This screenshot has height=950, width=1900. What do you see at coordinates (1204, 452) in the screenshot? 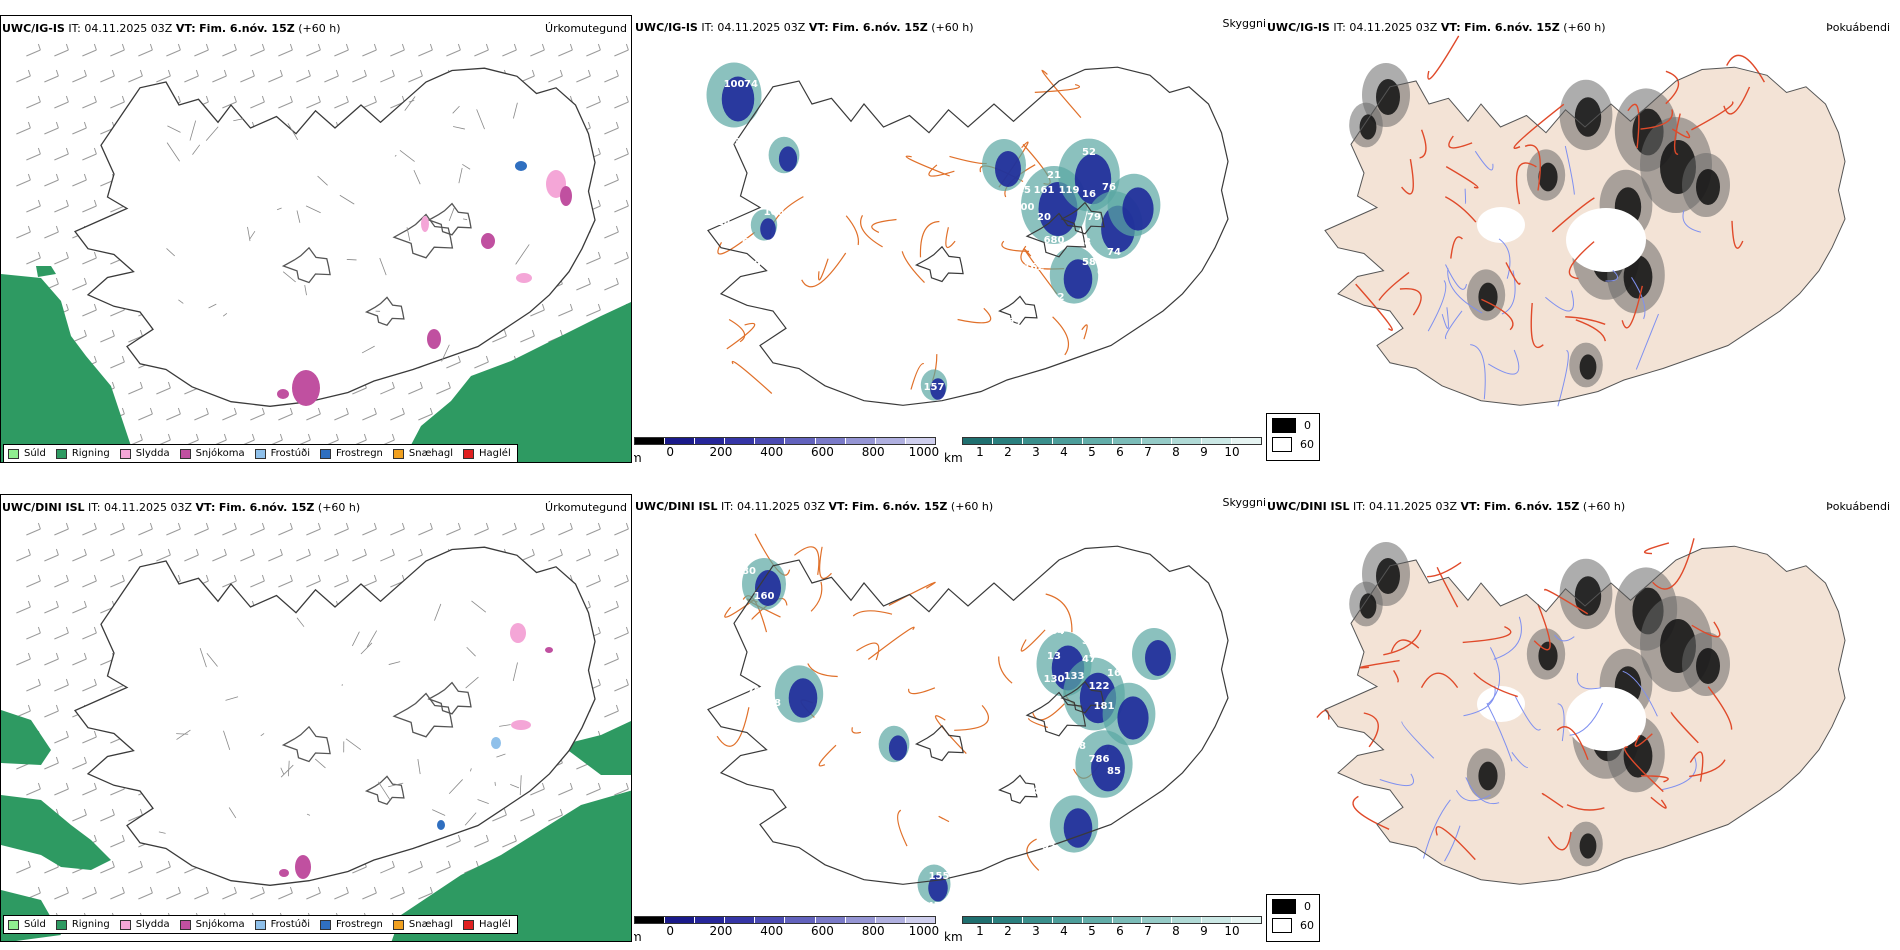
I see `visibility-tick-label: 9` at bounding box center [1204, 452].